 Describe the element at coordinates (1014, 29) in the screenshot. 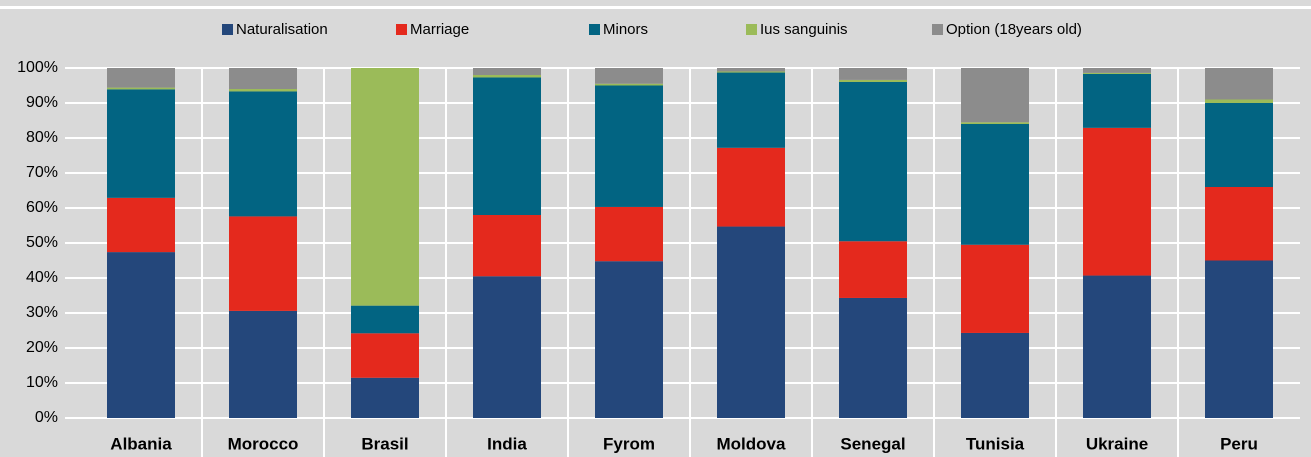

I see `legend-label: Option (18years old)` at that location.